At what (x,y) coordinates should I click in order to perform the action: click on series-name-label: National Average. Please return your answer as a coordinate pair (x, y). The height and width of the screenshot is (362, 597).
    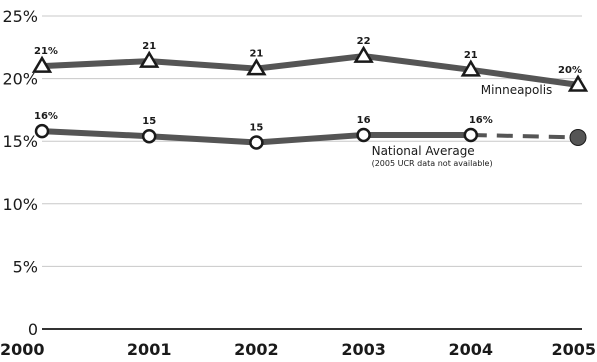
    Looking at the image, I should click on (423, 151).